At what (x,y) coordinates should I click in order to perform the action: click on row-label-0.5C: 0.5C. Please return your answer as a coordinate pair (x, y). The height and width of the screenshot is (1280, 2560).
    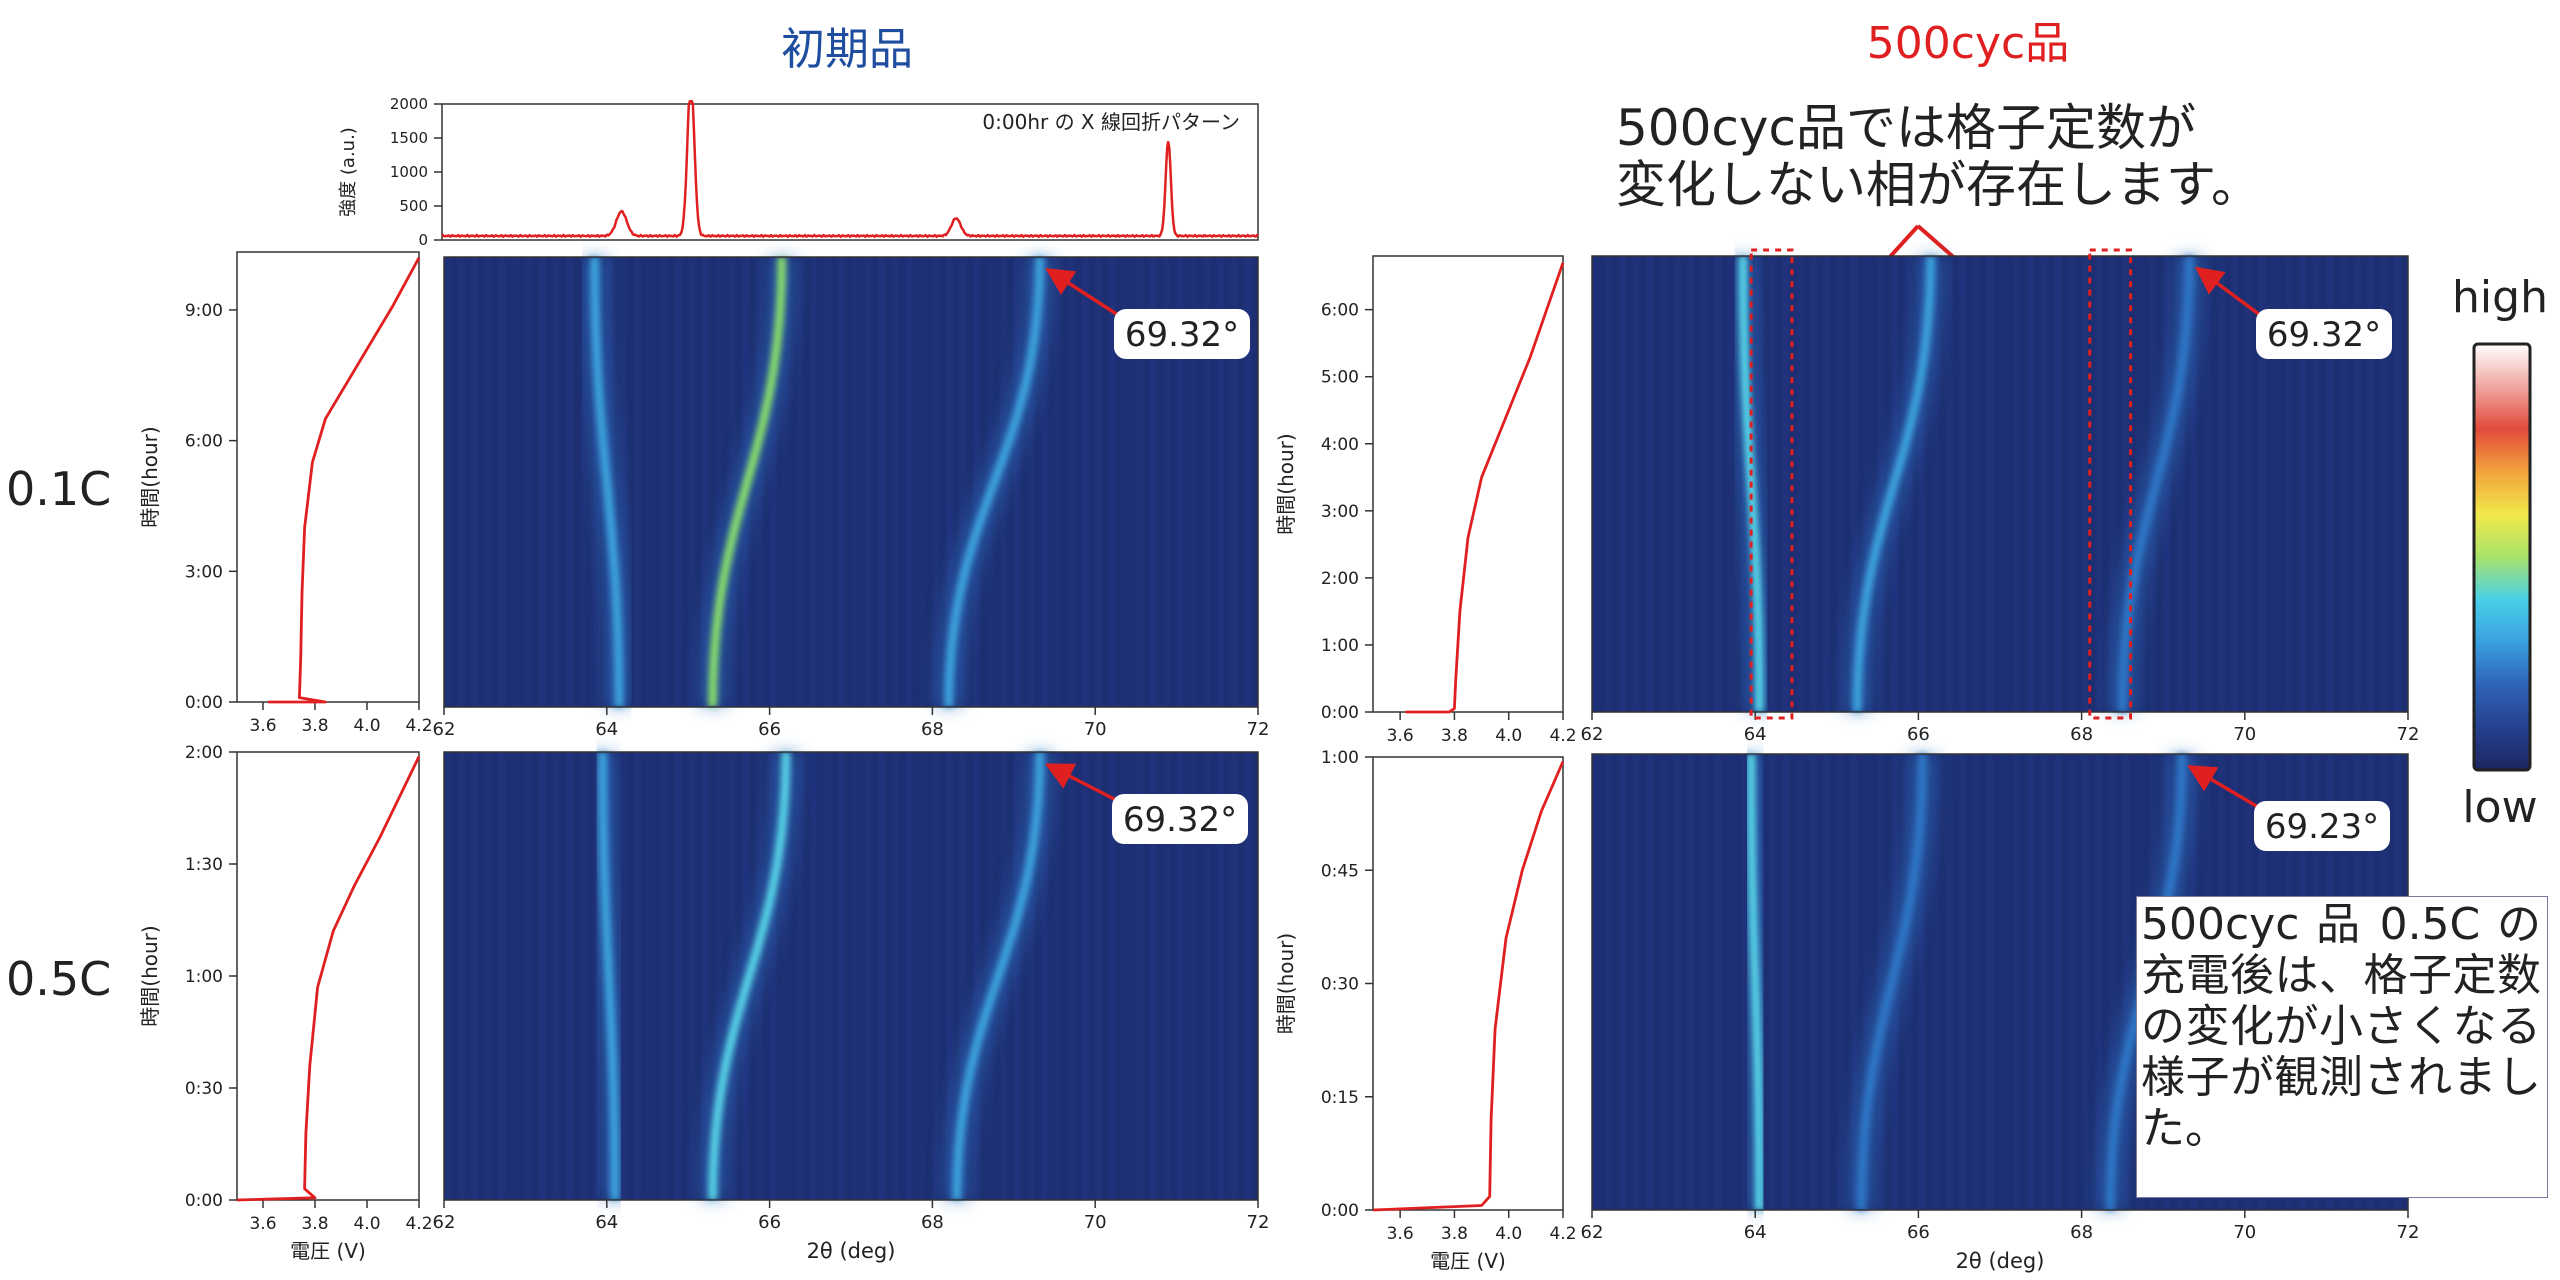
    Looking at the image, I should click on (58, 979).